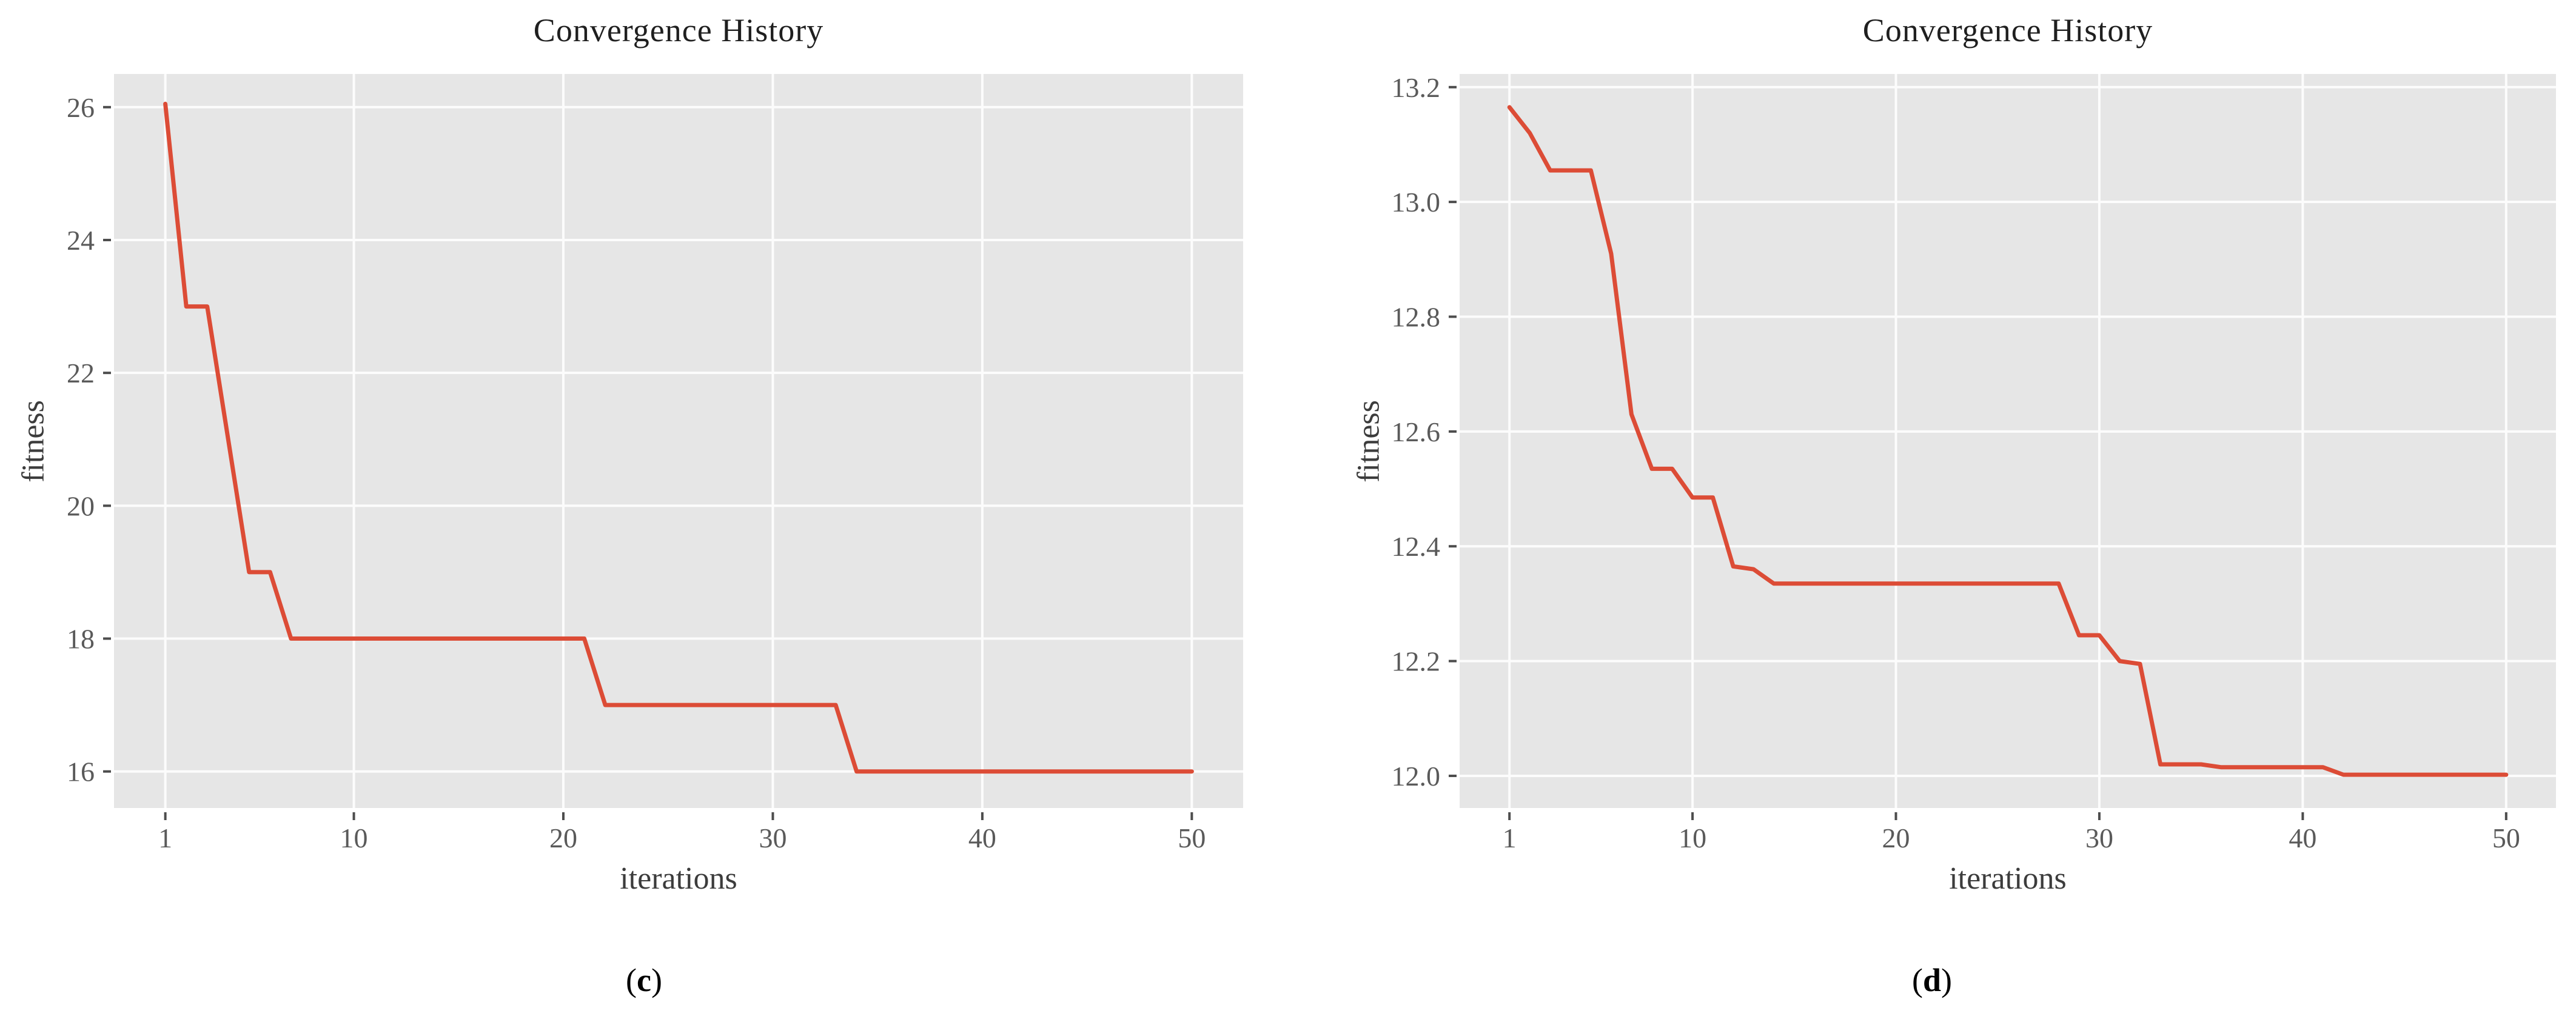  Describe the element at coordinates (81, 639) in the screenshot. I see `y-tick-label: 18` at that location.